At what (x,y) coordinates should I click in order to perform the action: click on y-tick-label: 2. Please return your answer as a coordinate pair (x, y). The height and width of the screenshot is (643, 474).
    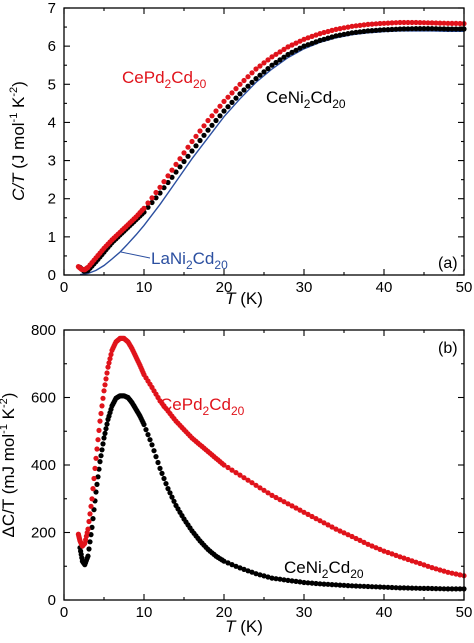
    Looking at the image, I should click on (52, 199).